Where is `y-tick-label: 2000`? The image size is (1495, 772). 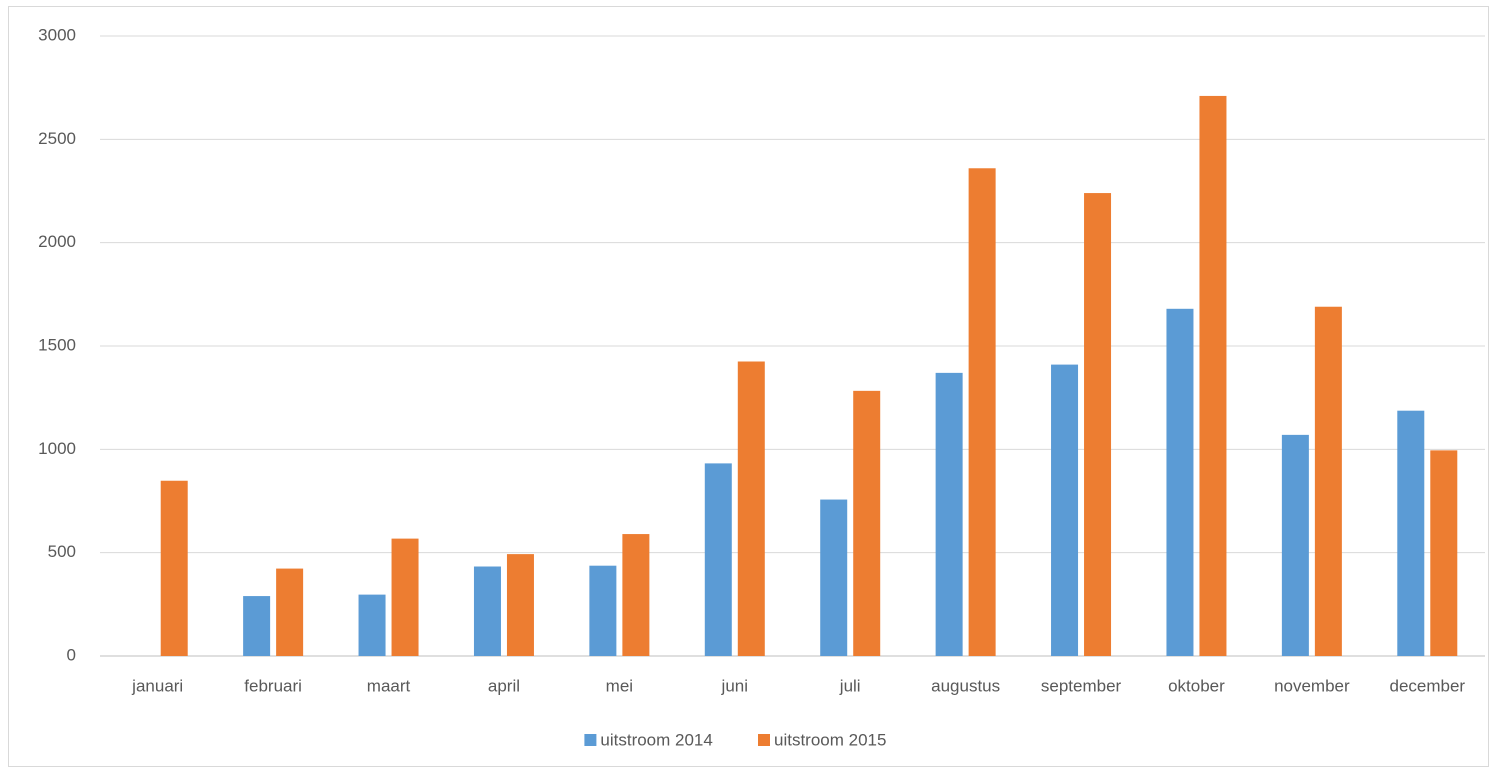
y-tick-label: 2000 is located at coordinates (57, 241).